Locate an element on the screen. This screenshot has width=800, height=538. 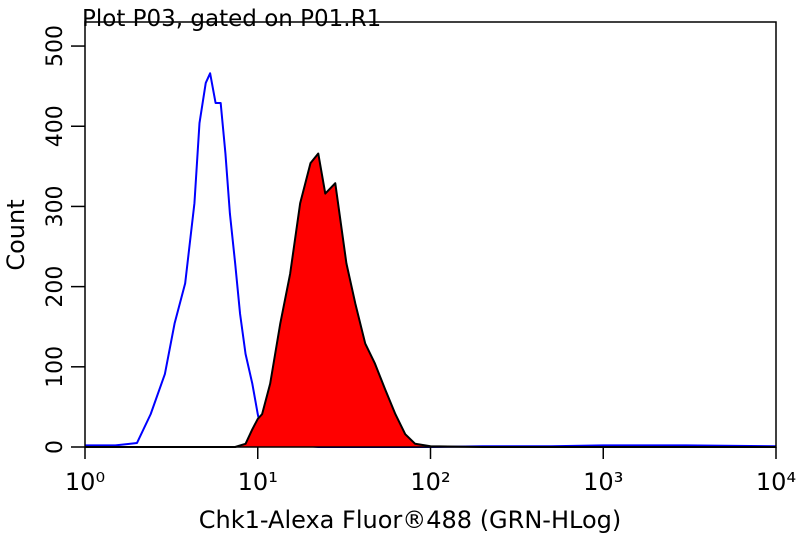
y-tick-label: 100 is located at coordinates (55, 367).